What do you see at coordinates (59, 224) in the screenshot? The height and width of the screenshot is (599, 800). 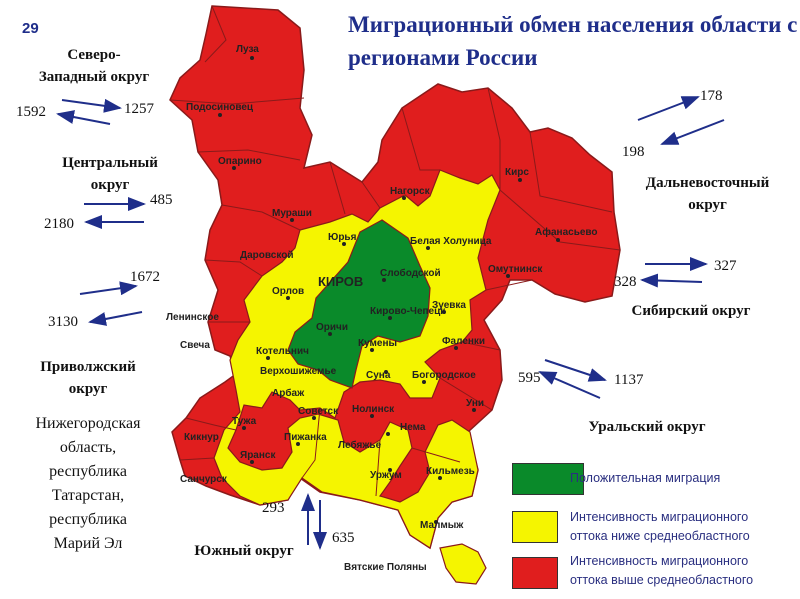 I see `outflow-central: 2180` at bounding box center [59, 224].